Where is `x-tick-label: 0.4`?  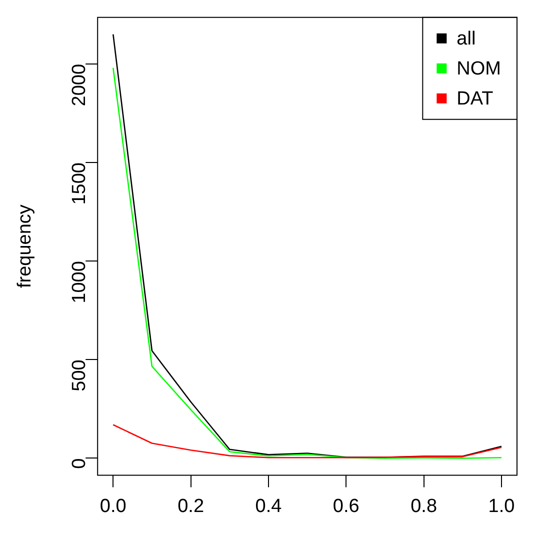
x-tick-label: 0.4 is located at coordinates (268, 506).